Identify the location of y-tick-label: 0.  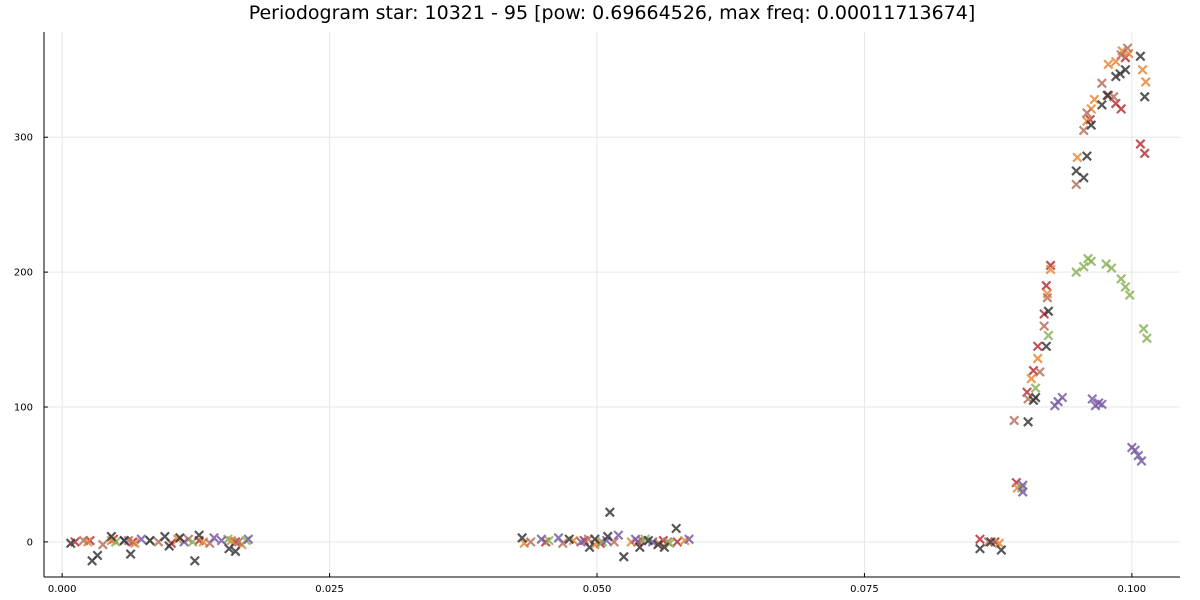
(30, 542).